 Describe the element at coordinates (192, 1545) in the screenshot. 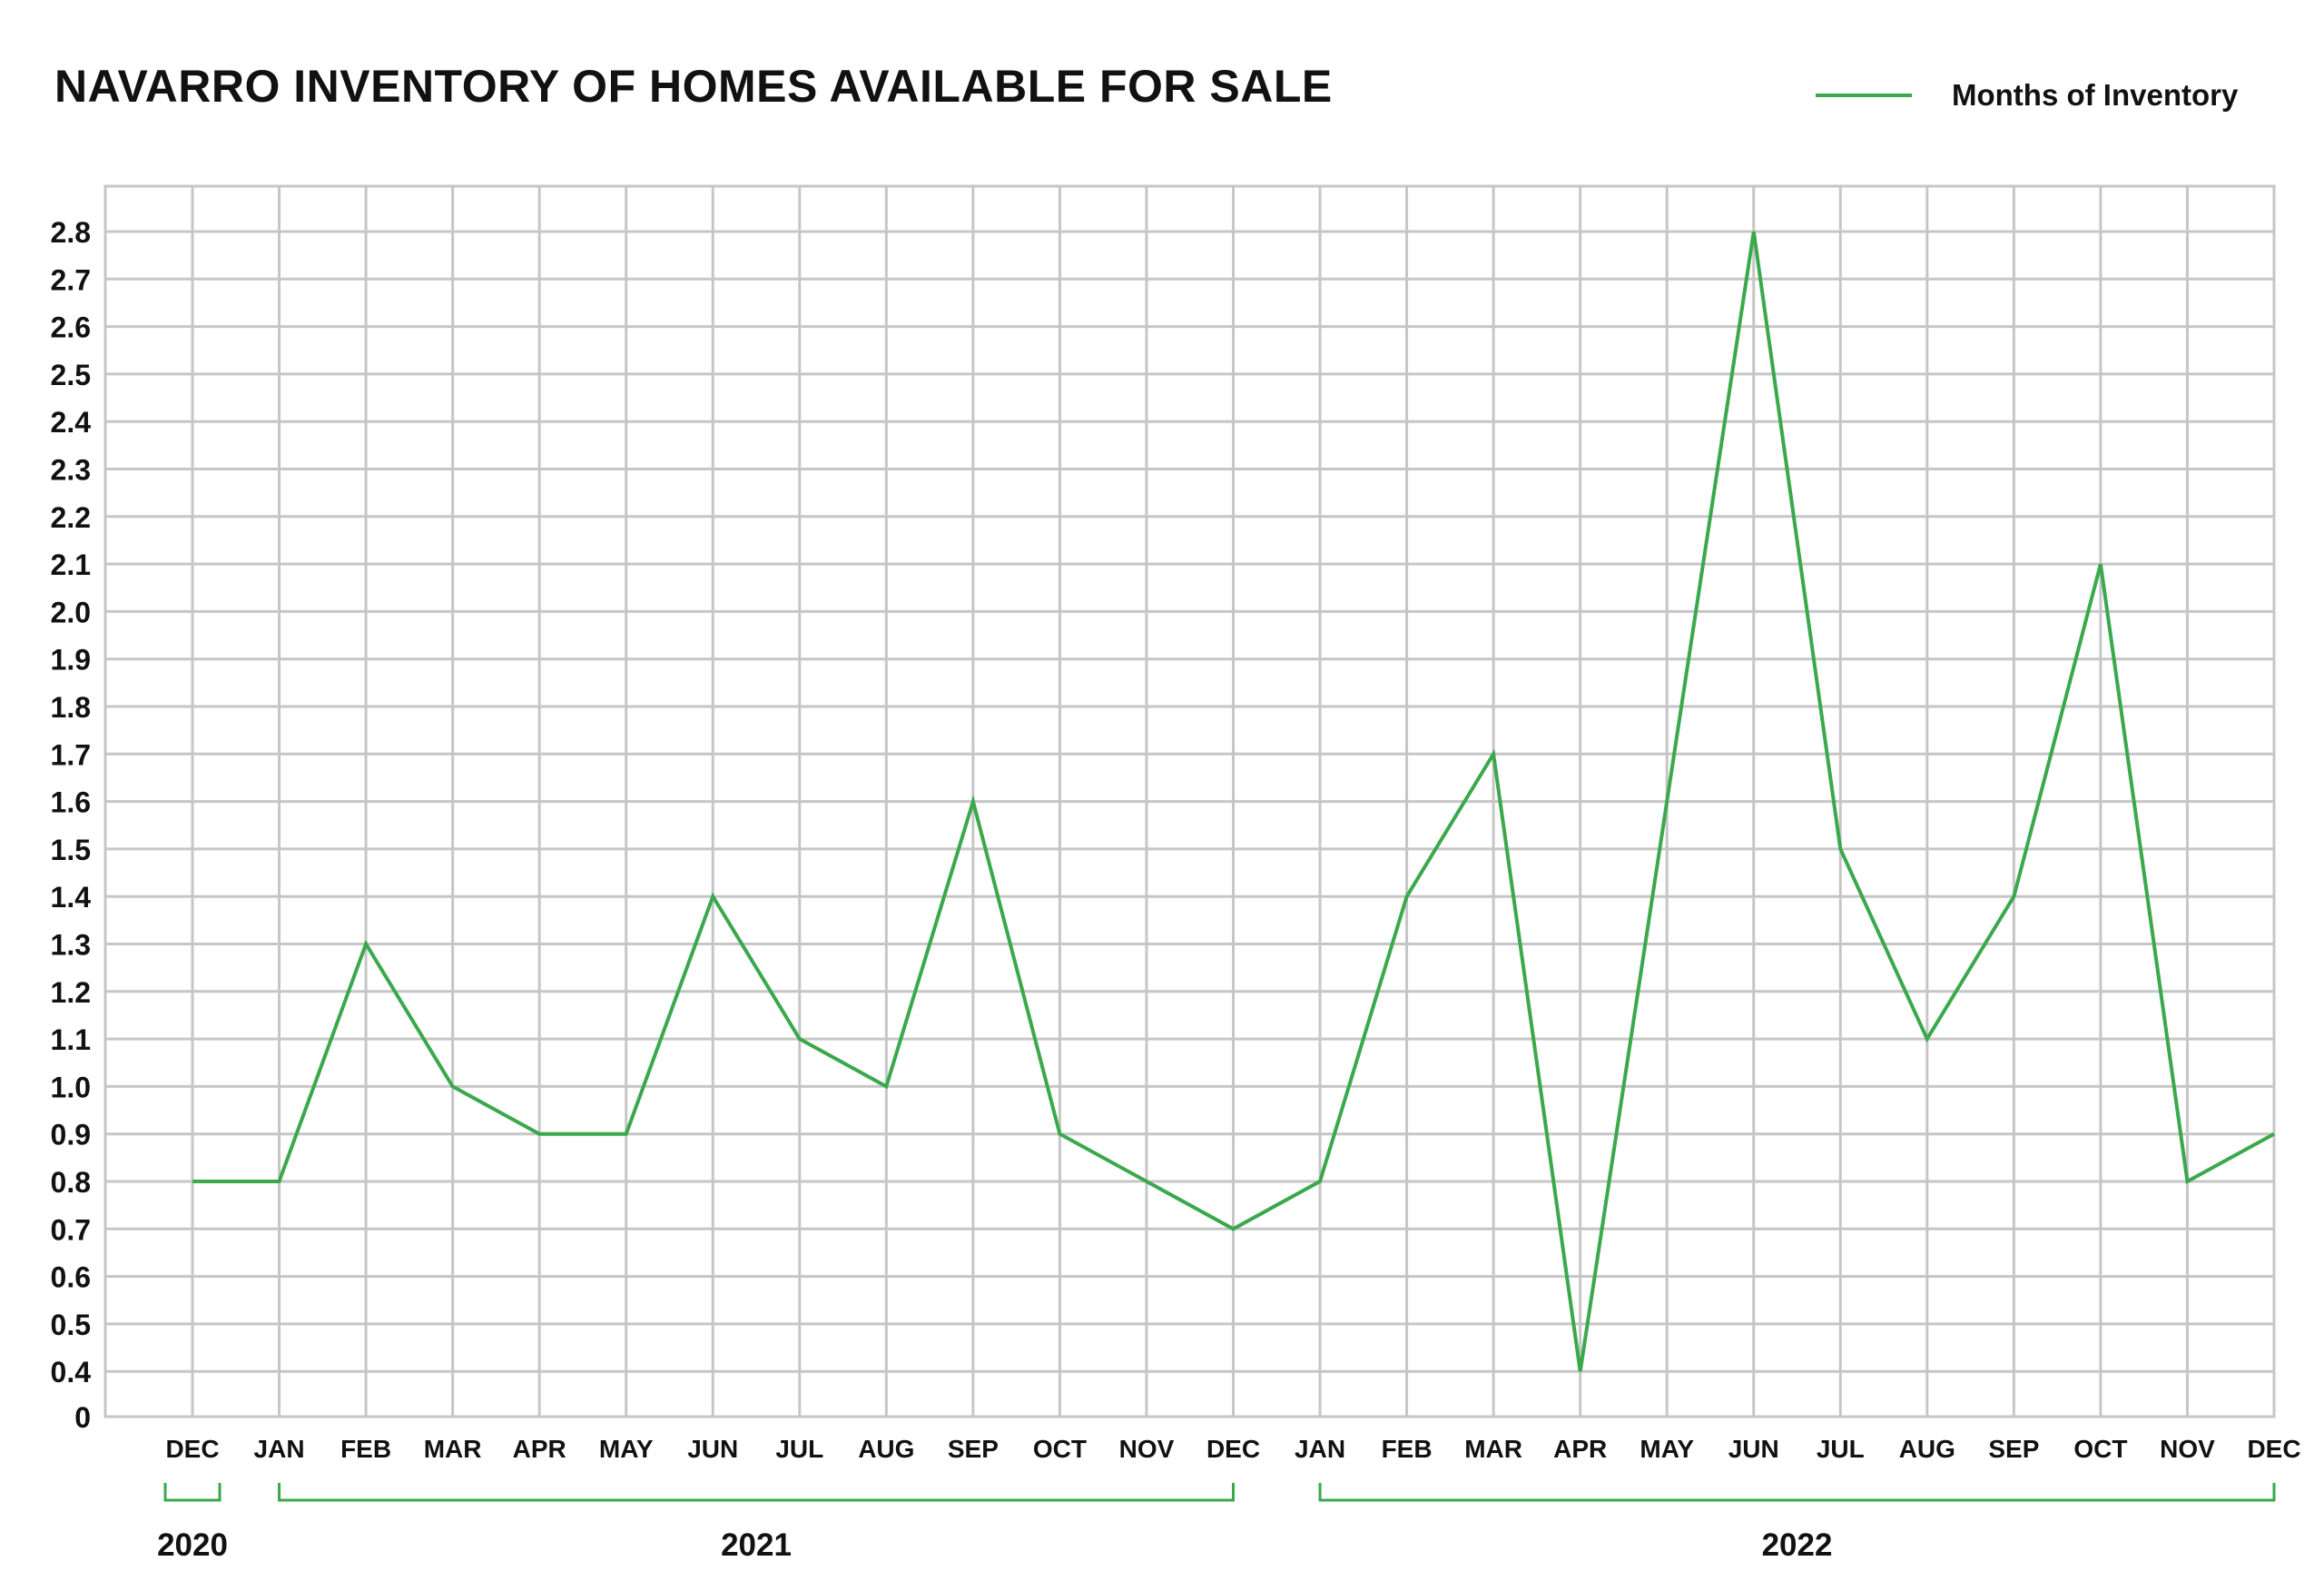

I see `year-label: 2020` at that location.